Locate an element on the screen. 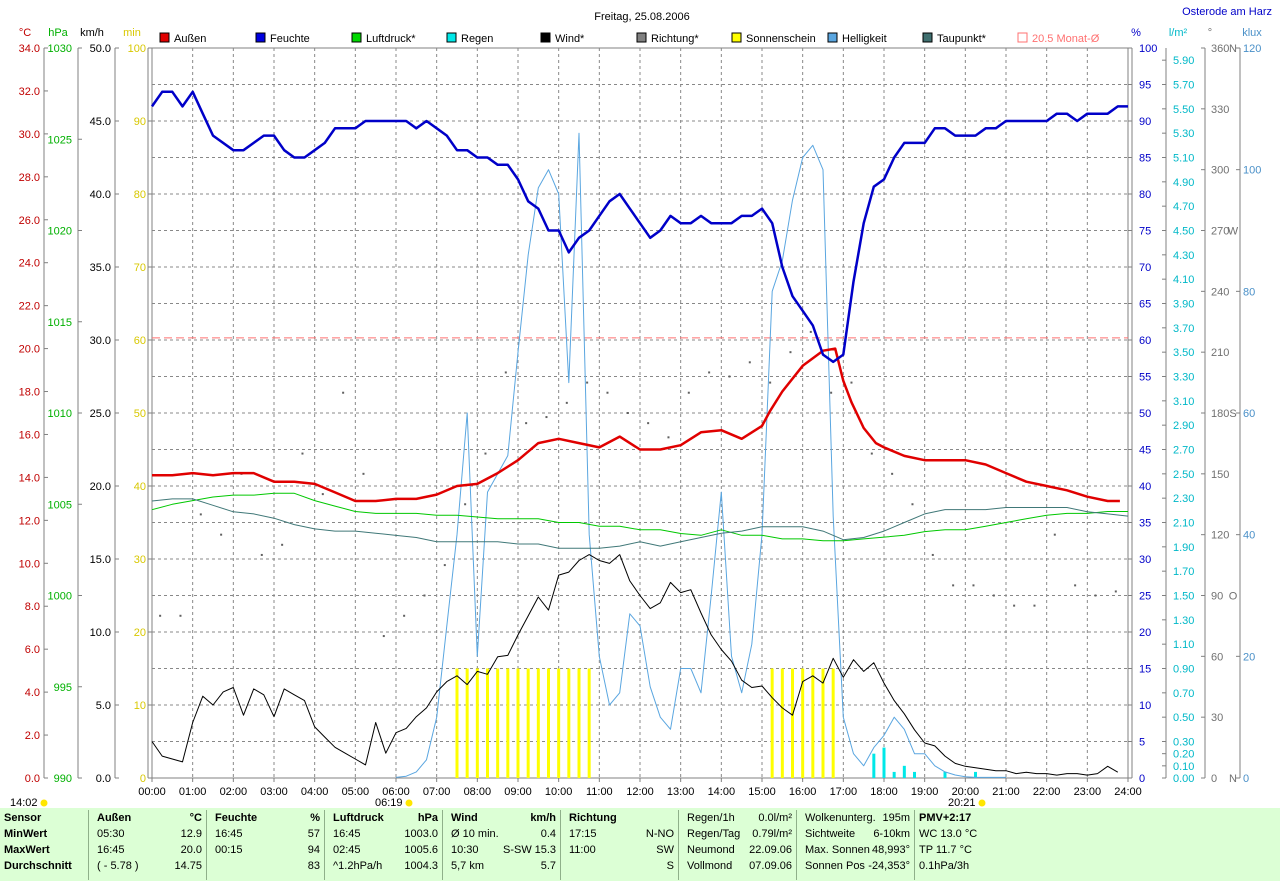 The height and width of the screenshot is (881, 1280). axis-cardinal-label: N is located at coordinates (1233, 779).